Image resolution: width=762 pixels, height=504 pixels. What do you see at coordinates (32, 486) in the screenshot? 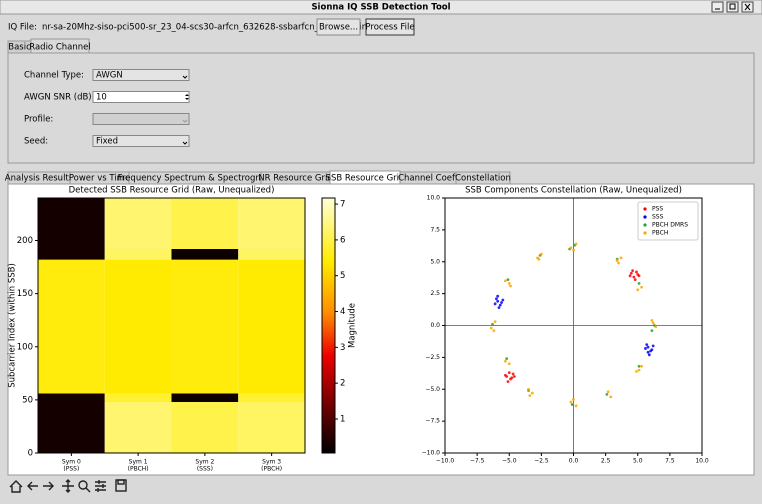
I see `back-icon` at bounding box center [32, 486].